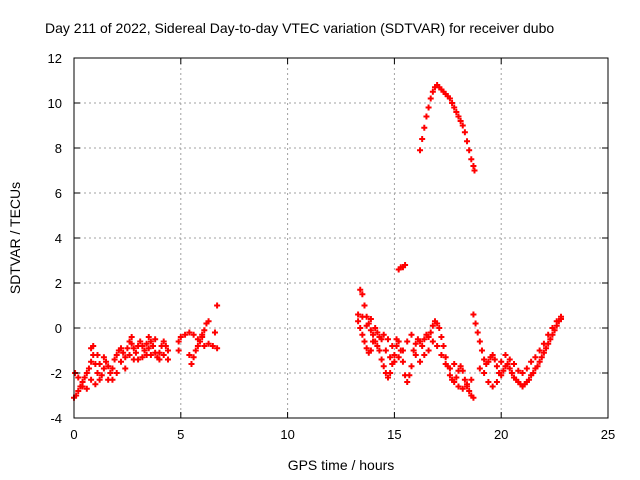 The width and height of the screenshot is (640, 480). Describe the element at coordinates (608, 434) in the screenshot. I see `x-tick-label: 25` at that location.